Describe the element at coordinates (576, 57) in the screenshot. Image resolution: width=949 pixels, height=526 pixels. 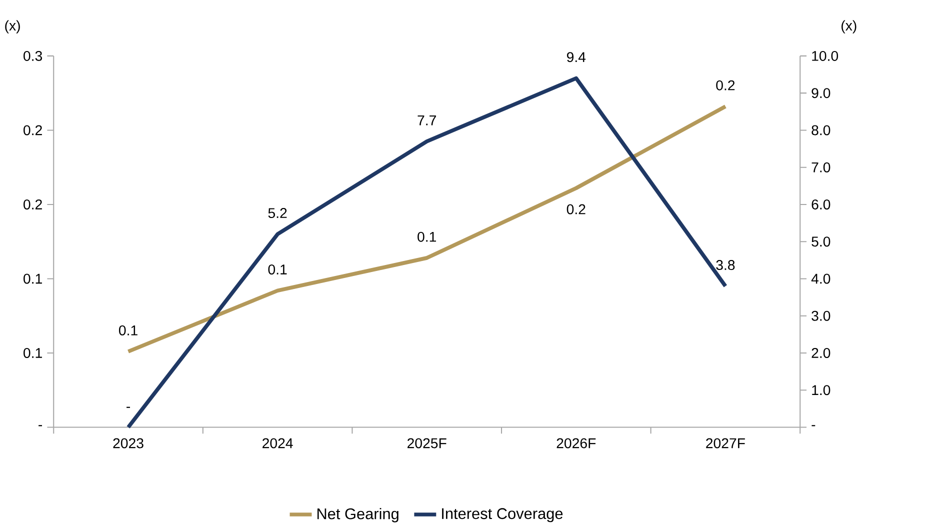
I see `data-label: 9.4` at that location.